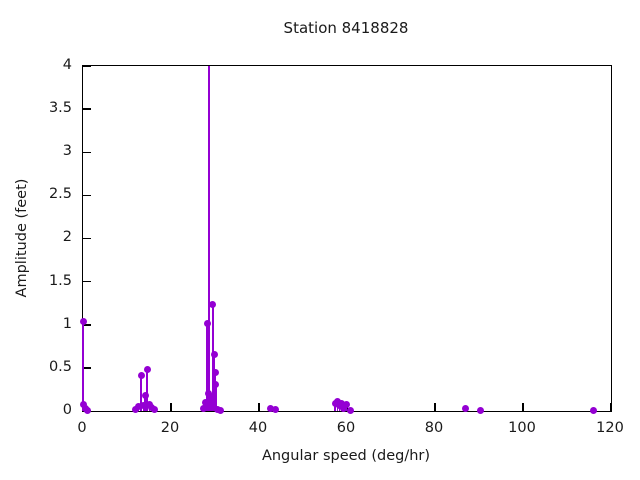 The height and width of the screenshot is (480, 640). What do you see at coordinates (346, 456) in the screenshot?
I see `x-axis-title: Angular speed (deg/hr)` at bounding box center [346, 456].